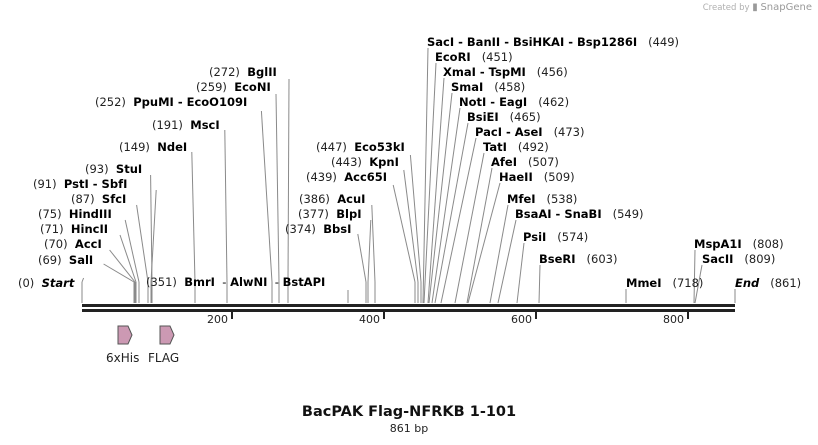  I want to click on enzyme-label-start: (0) Start, so click(46, 283).